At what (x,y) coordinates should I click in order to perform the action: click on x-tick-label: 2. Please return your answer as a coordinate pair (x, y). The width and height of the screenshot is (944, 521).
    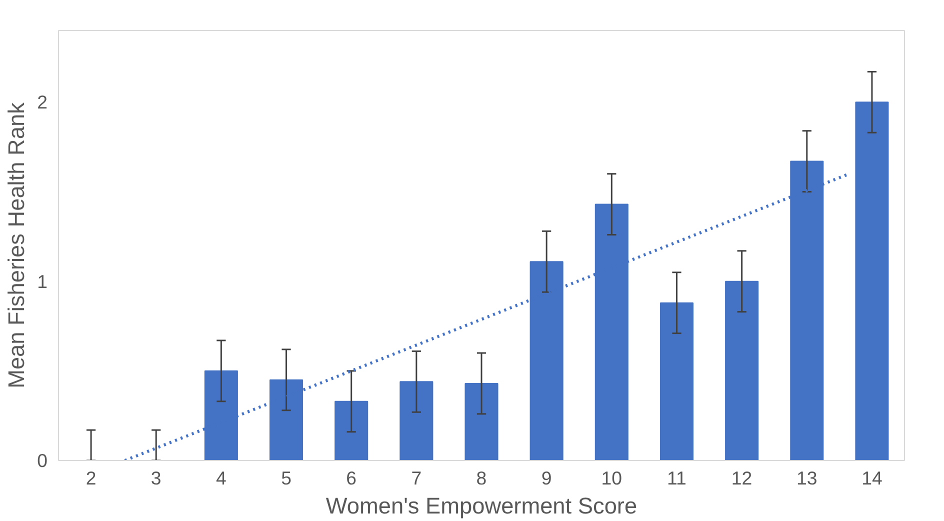
    Looking at the image, I should click on (91, 478).